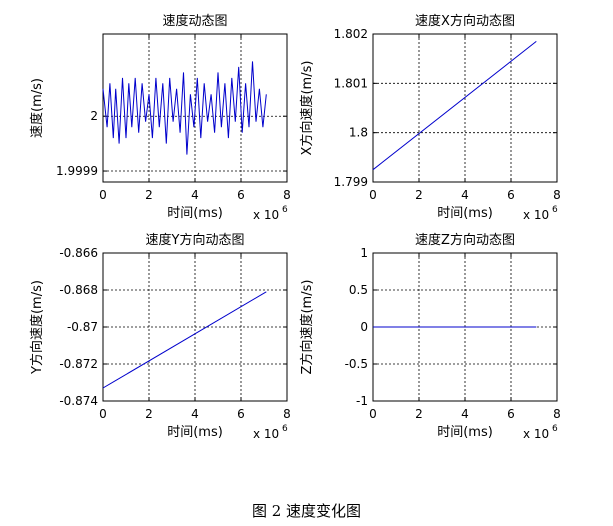 This screenshot has height=526, width=613. Describe the element at coordinates (351, 34) in the screenshot. I see `y-tick-label: 1.802` at that location.